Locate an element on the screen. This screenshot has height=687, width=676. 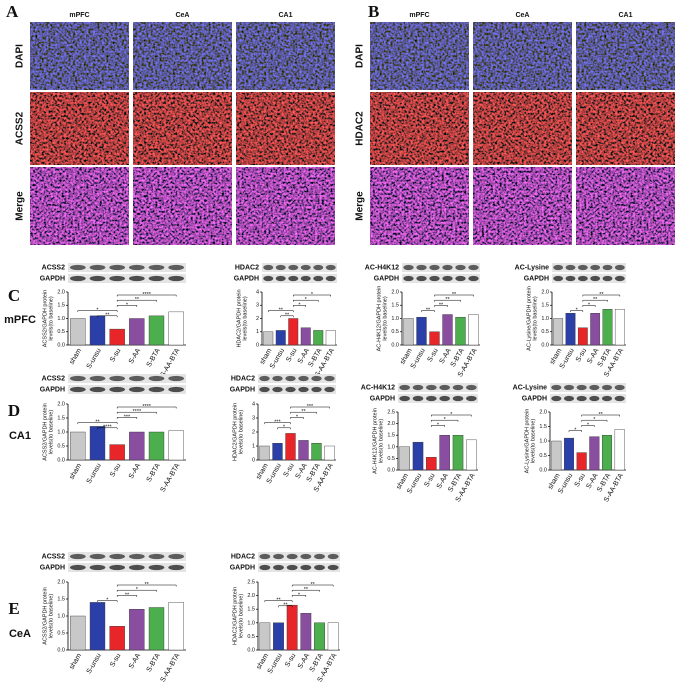
row-letter: C is located at coordinates (14, 295).